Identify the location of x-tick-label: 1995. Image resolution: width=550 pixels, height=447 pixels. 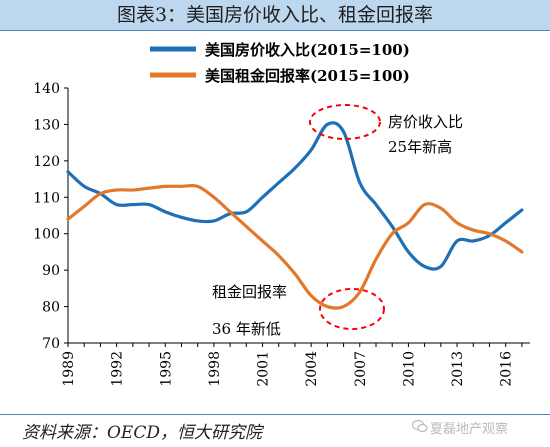
(166, 369).